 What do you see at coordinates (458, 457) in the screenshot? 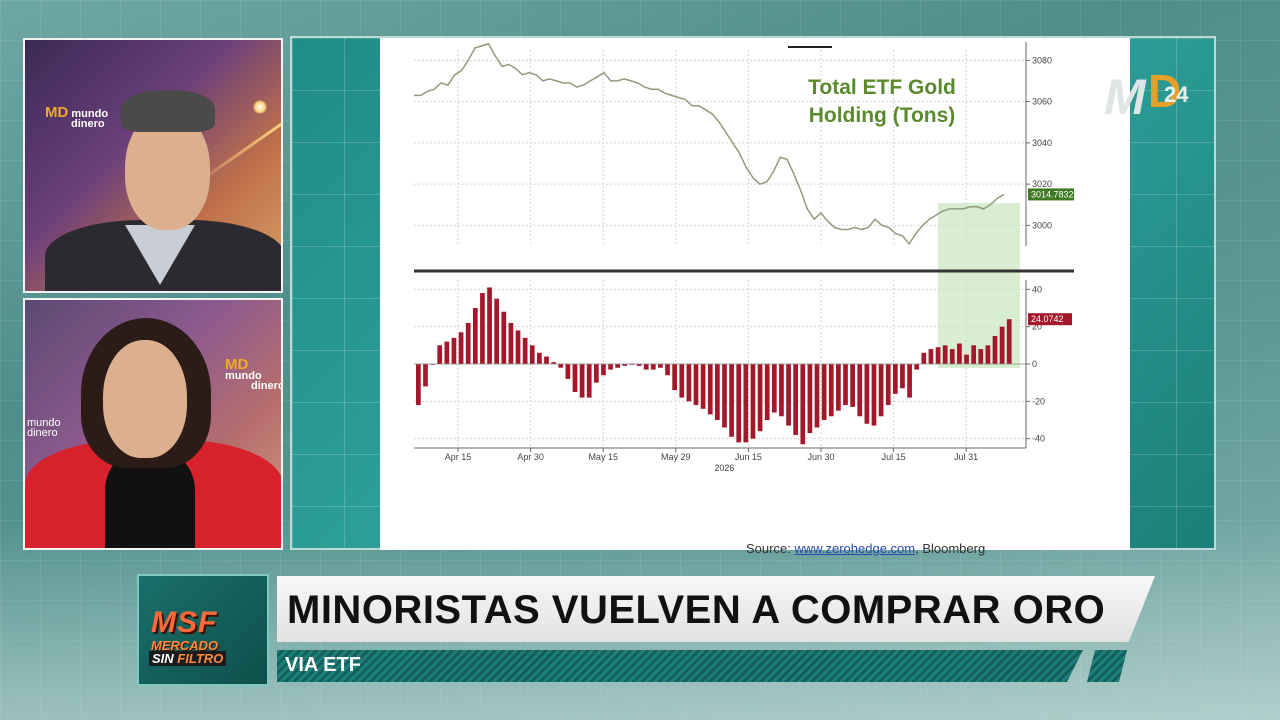
I see `x-tick-label: Apr 15` at bounding box center [458, 457].